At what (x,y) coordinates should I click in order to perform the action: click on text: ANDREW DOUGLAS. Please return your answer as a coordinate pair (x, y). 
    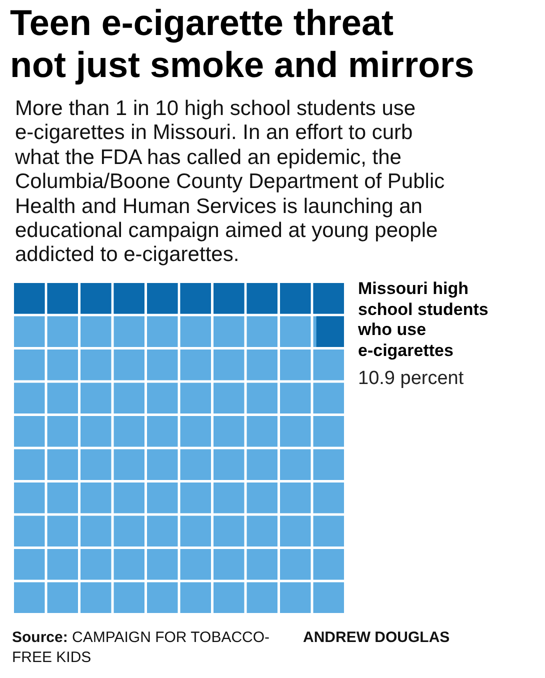
    Looking at the image, I should click on (376, 637).